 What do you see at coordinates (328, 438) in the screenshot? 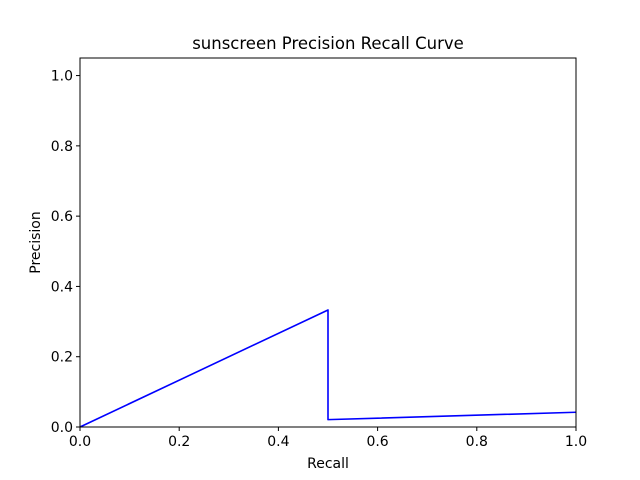
I see `x-axis-ticks: 0.0 0.2 0.4 0.6 0.8 1.0` at bounding box center [328, 438].